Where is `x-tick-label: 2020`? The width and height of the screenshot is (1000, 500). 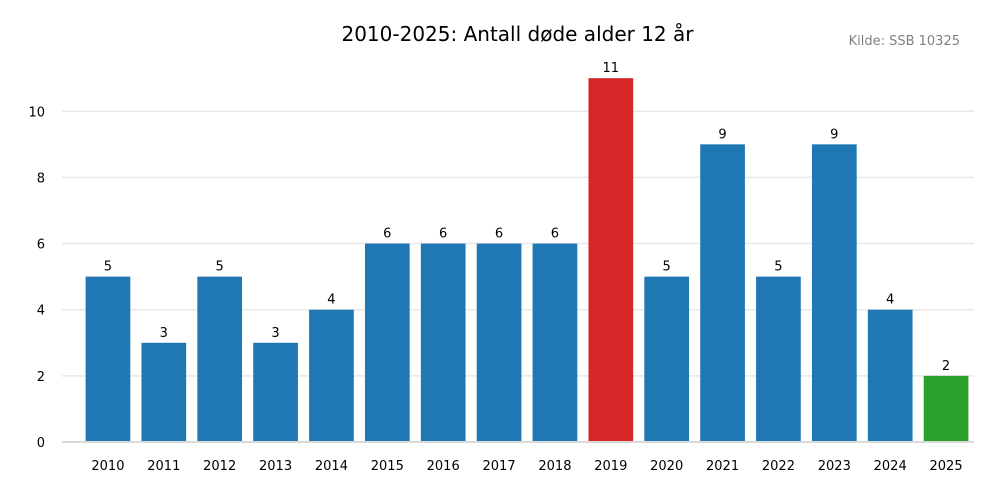
x-tick-label: 2020 is located at coordinates (666, 466).